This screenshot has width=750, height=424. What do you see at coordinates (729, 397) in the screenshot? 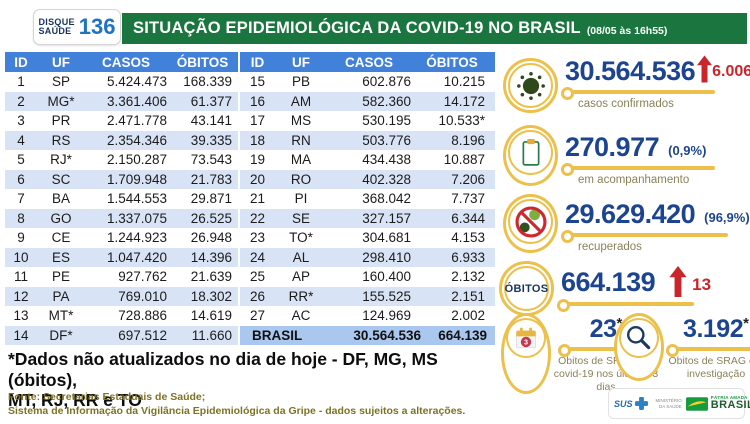
I see `brasil-logo-top: PÁTRIA AMADA` at bounding box center [729, 397].